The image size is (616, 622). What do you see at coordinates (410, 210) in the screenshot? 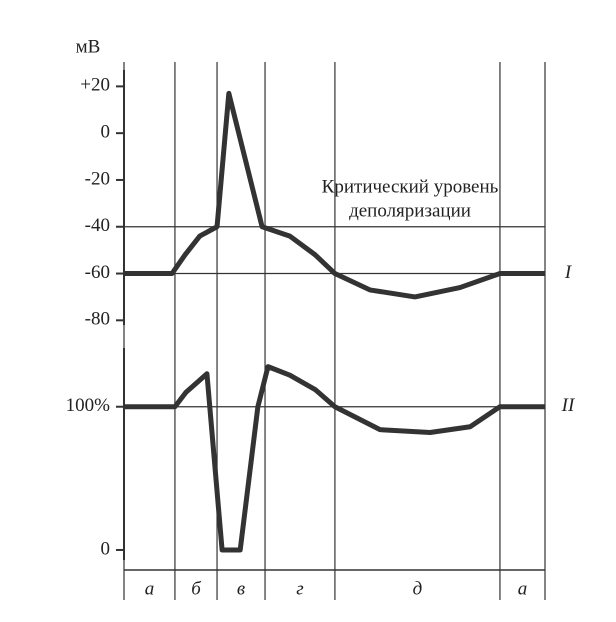
I see `annotation: деполяризации` at bounding box center [410, 210].